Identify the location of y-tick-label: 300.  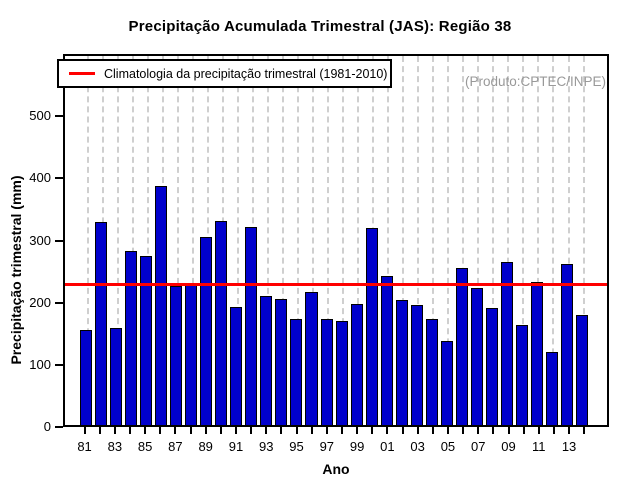
(40, 240).